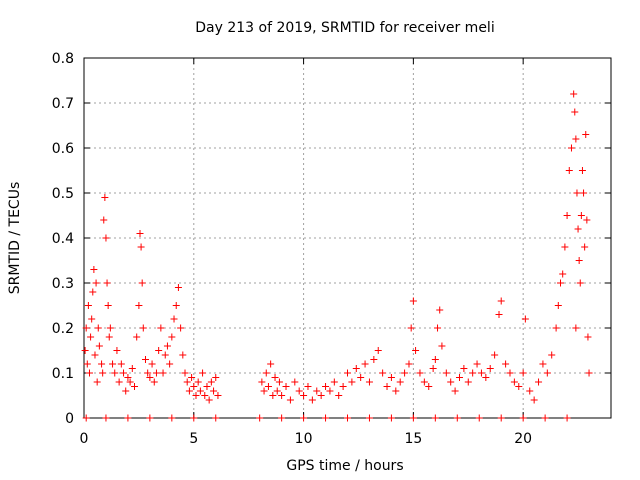 Image resolution: width=640 pixels, height=480 pixels. I want to click on x-tick-label: 0, so click(84, 439).